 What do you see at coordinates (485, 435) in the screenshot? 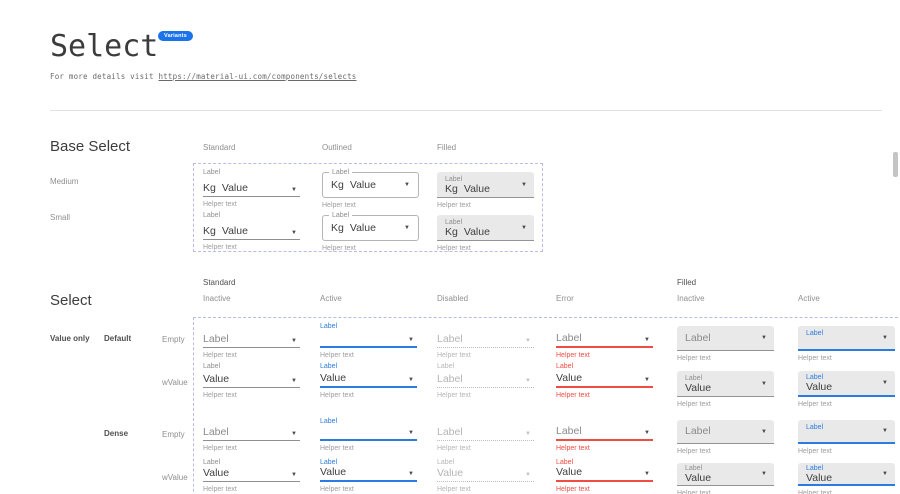
I see `select-standard-dense-disabled-empty: Label ▼ Helper text` at bounding box center [485, 435].